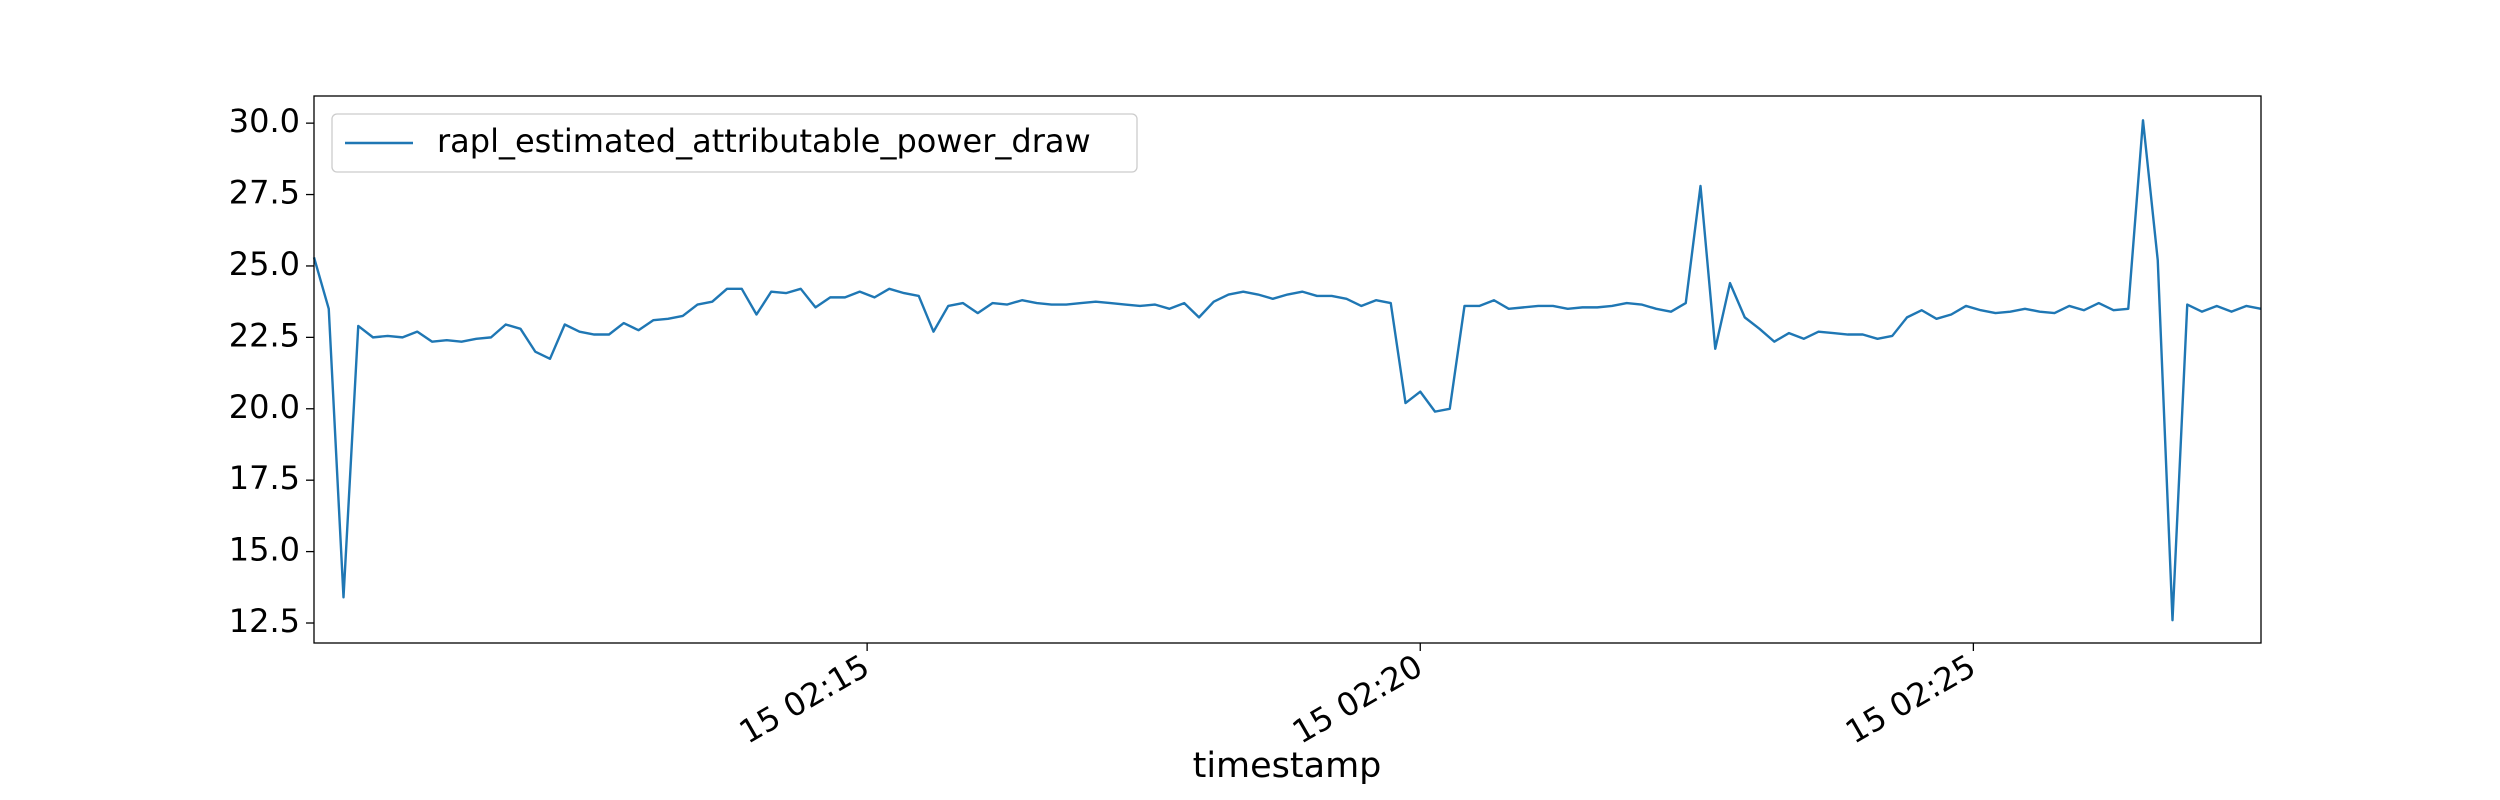 The height and width of the screenshot is (800, 2500). What do you see at coordinates (264, 407) in the screenshot?
I see `y-tick-label: 20.0` at bounding box center [264, 407].